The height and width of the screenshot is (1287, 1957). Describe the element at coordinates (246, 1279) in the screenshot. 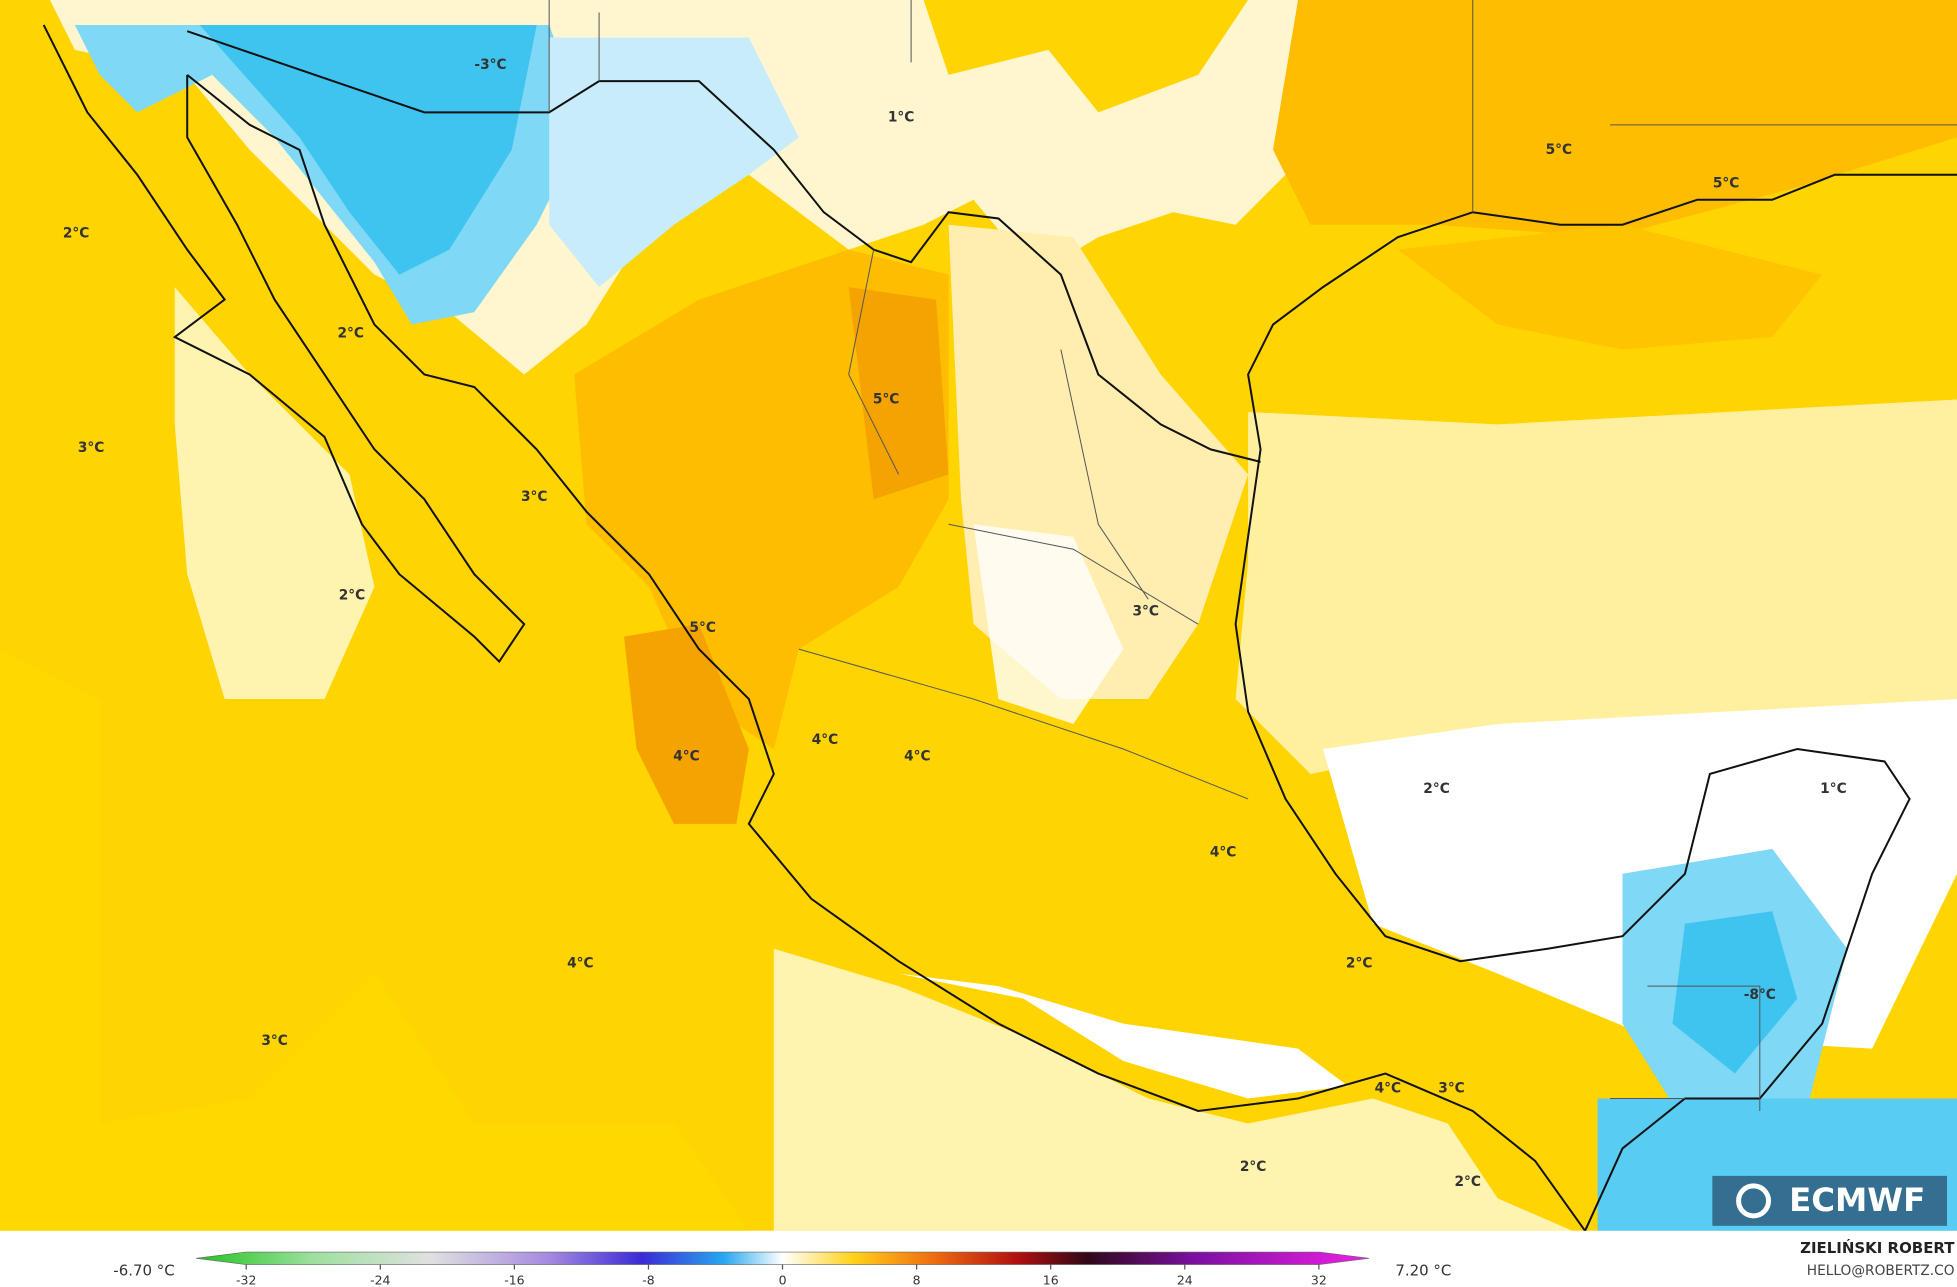

I see `colorbar-tick-label: -32` at that location.